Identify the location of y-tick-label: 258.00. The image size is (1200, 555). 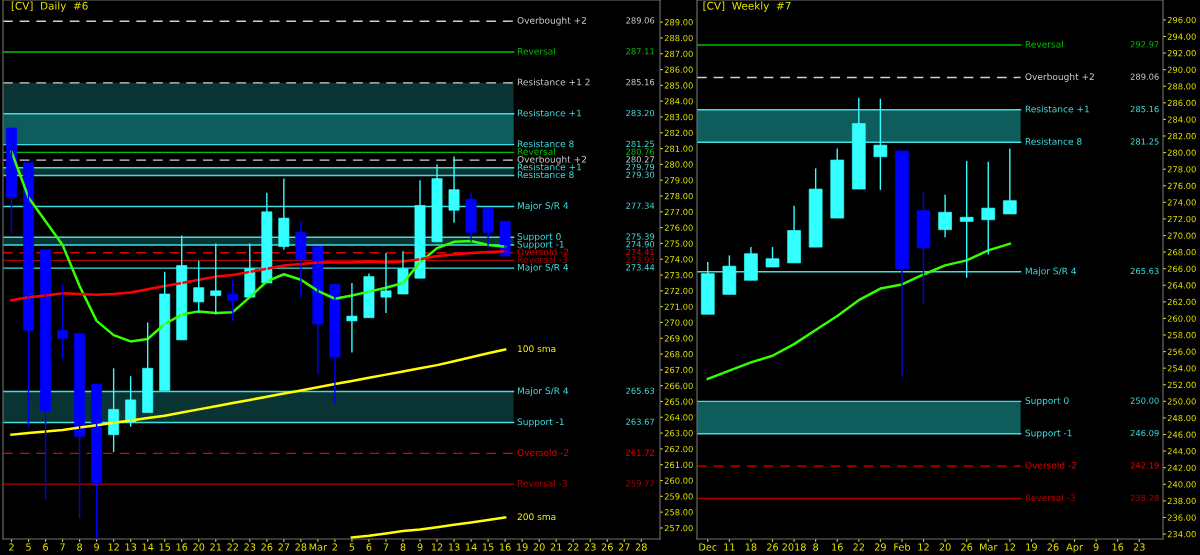
(1181, 335).